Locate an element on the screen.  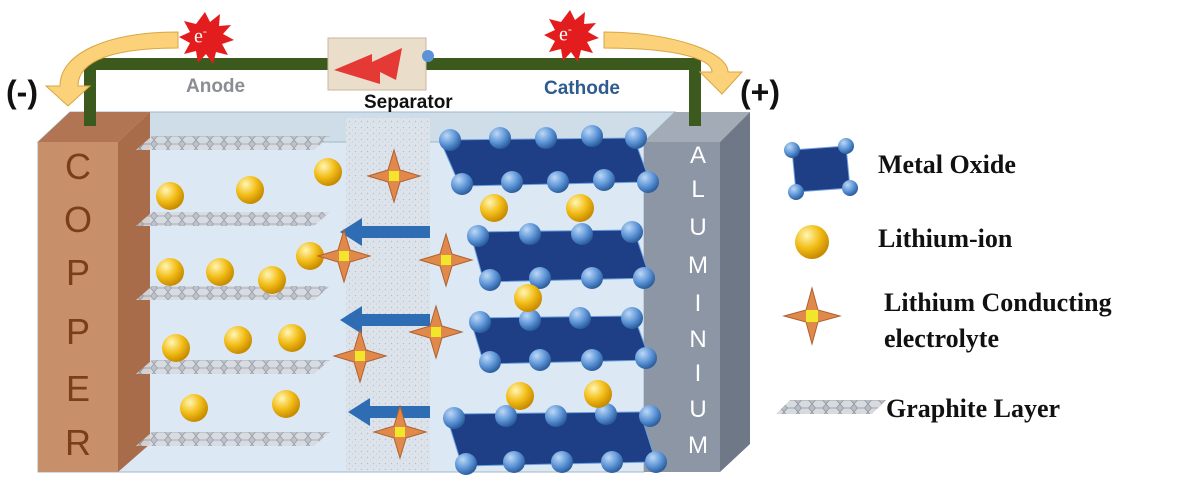
electron-label-left: e- is located at coordinates (200, 36).